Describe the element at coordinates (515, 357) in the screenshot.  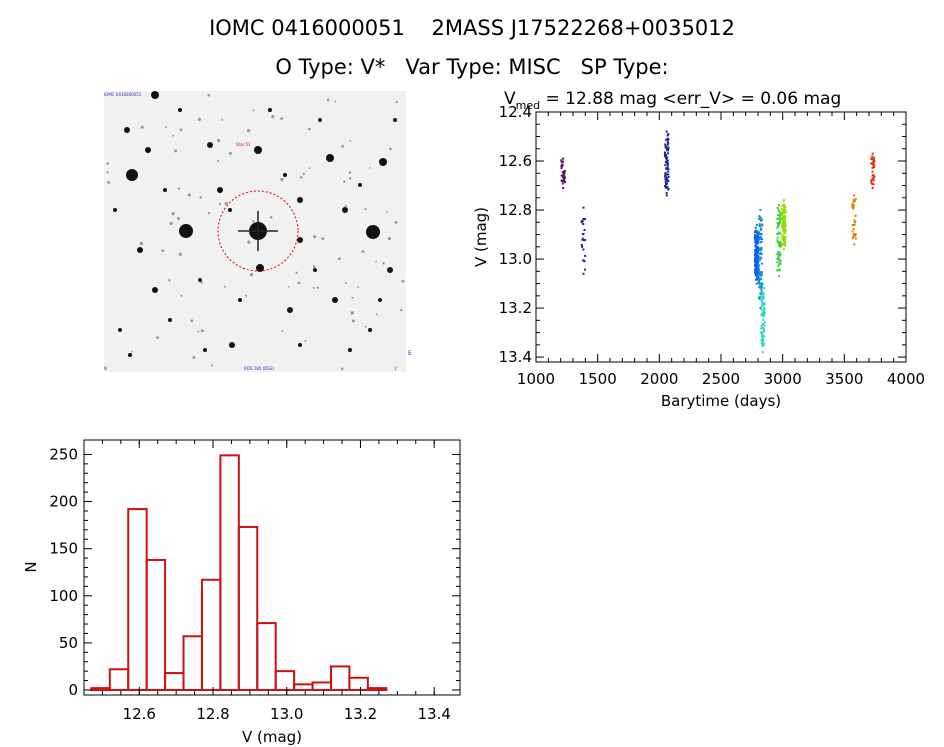
I see `lc-ytick-label: 13.4` at that location.